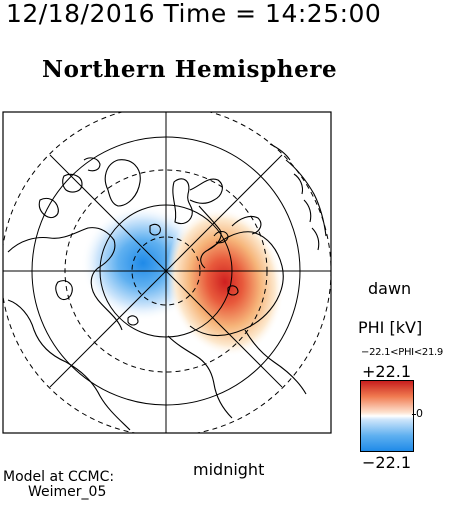 The height and width of the screenshot is (508, 470). What do you see at coordinates (229, 469) in the screenshot?
I see `midnight-label: midnight` at bounding box center [229, 469].